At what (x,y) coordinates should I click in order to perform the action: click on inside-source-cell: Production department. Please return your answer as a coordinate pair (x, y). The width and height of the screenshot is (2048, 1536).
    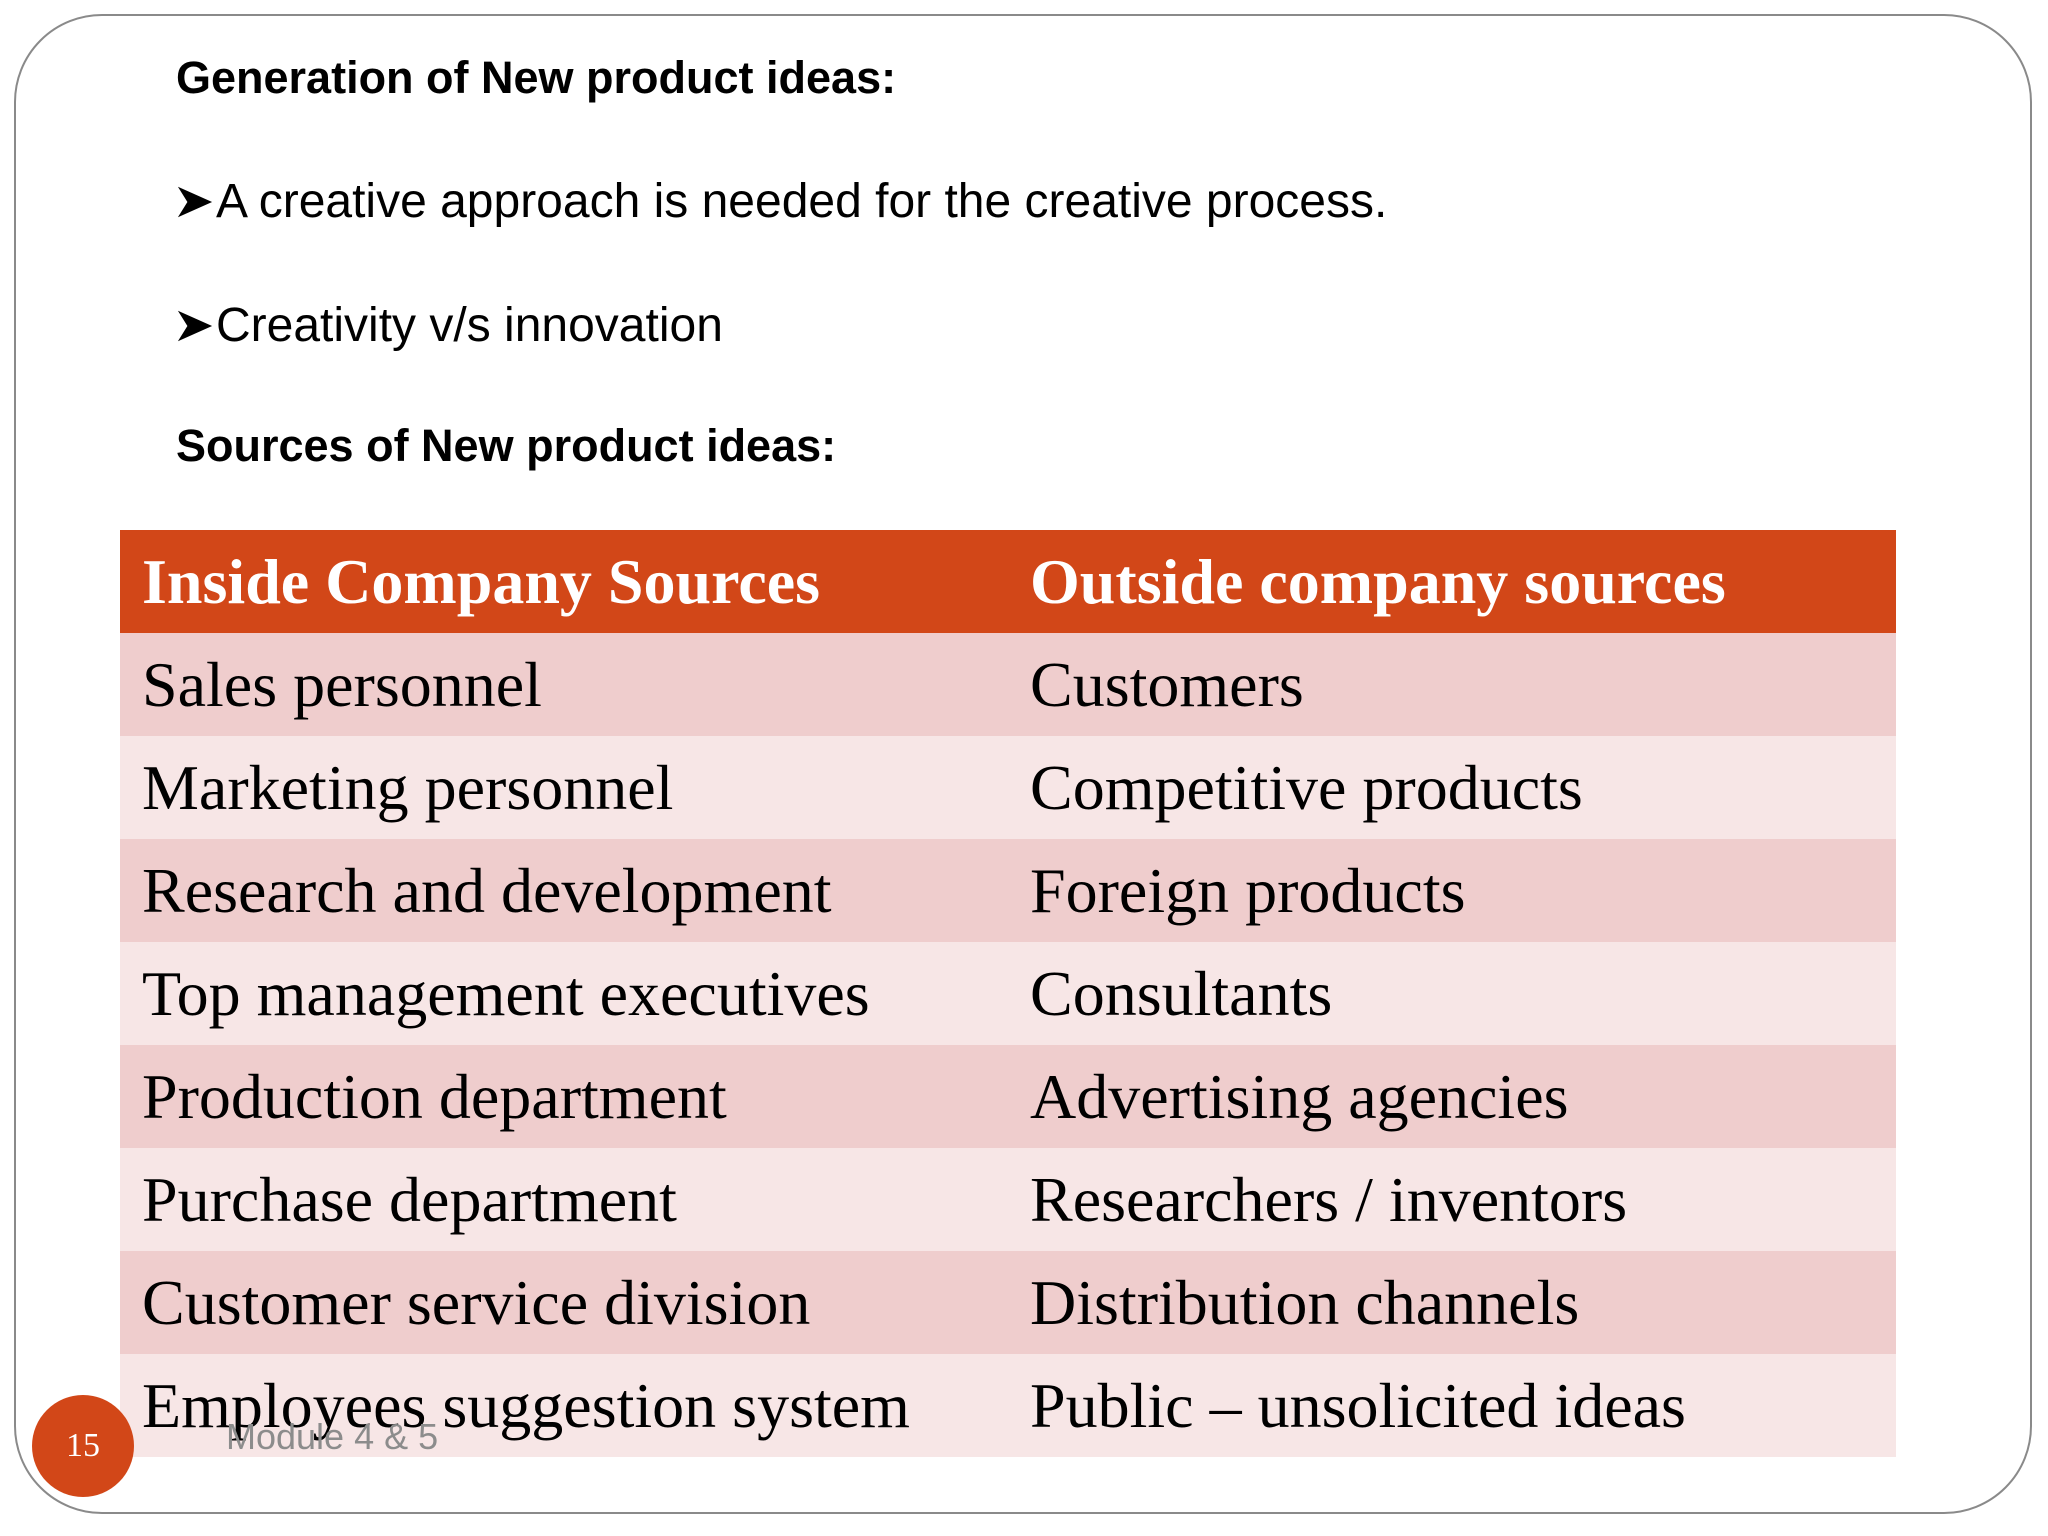
    Looking at the image, I should click on (564, 1096).